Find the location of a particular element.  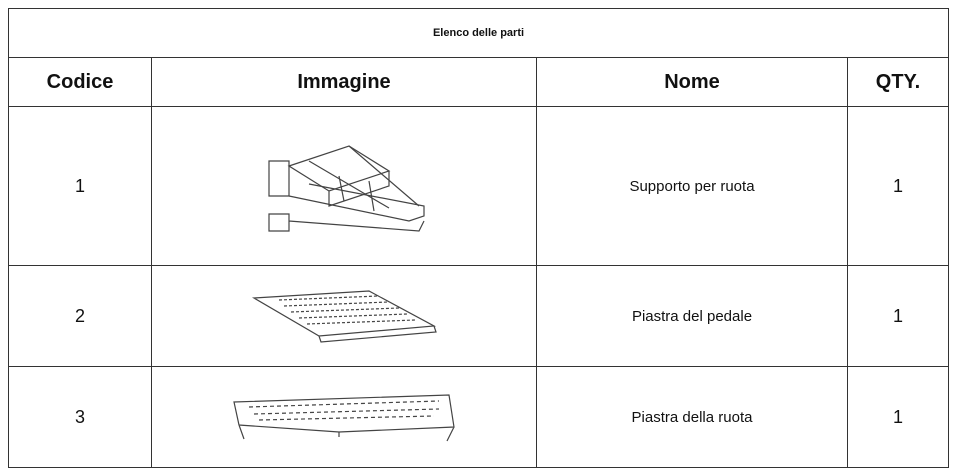

pedal-plate-image is located at coordinates (344, 316).